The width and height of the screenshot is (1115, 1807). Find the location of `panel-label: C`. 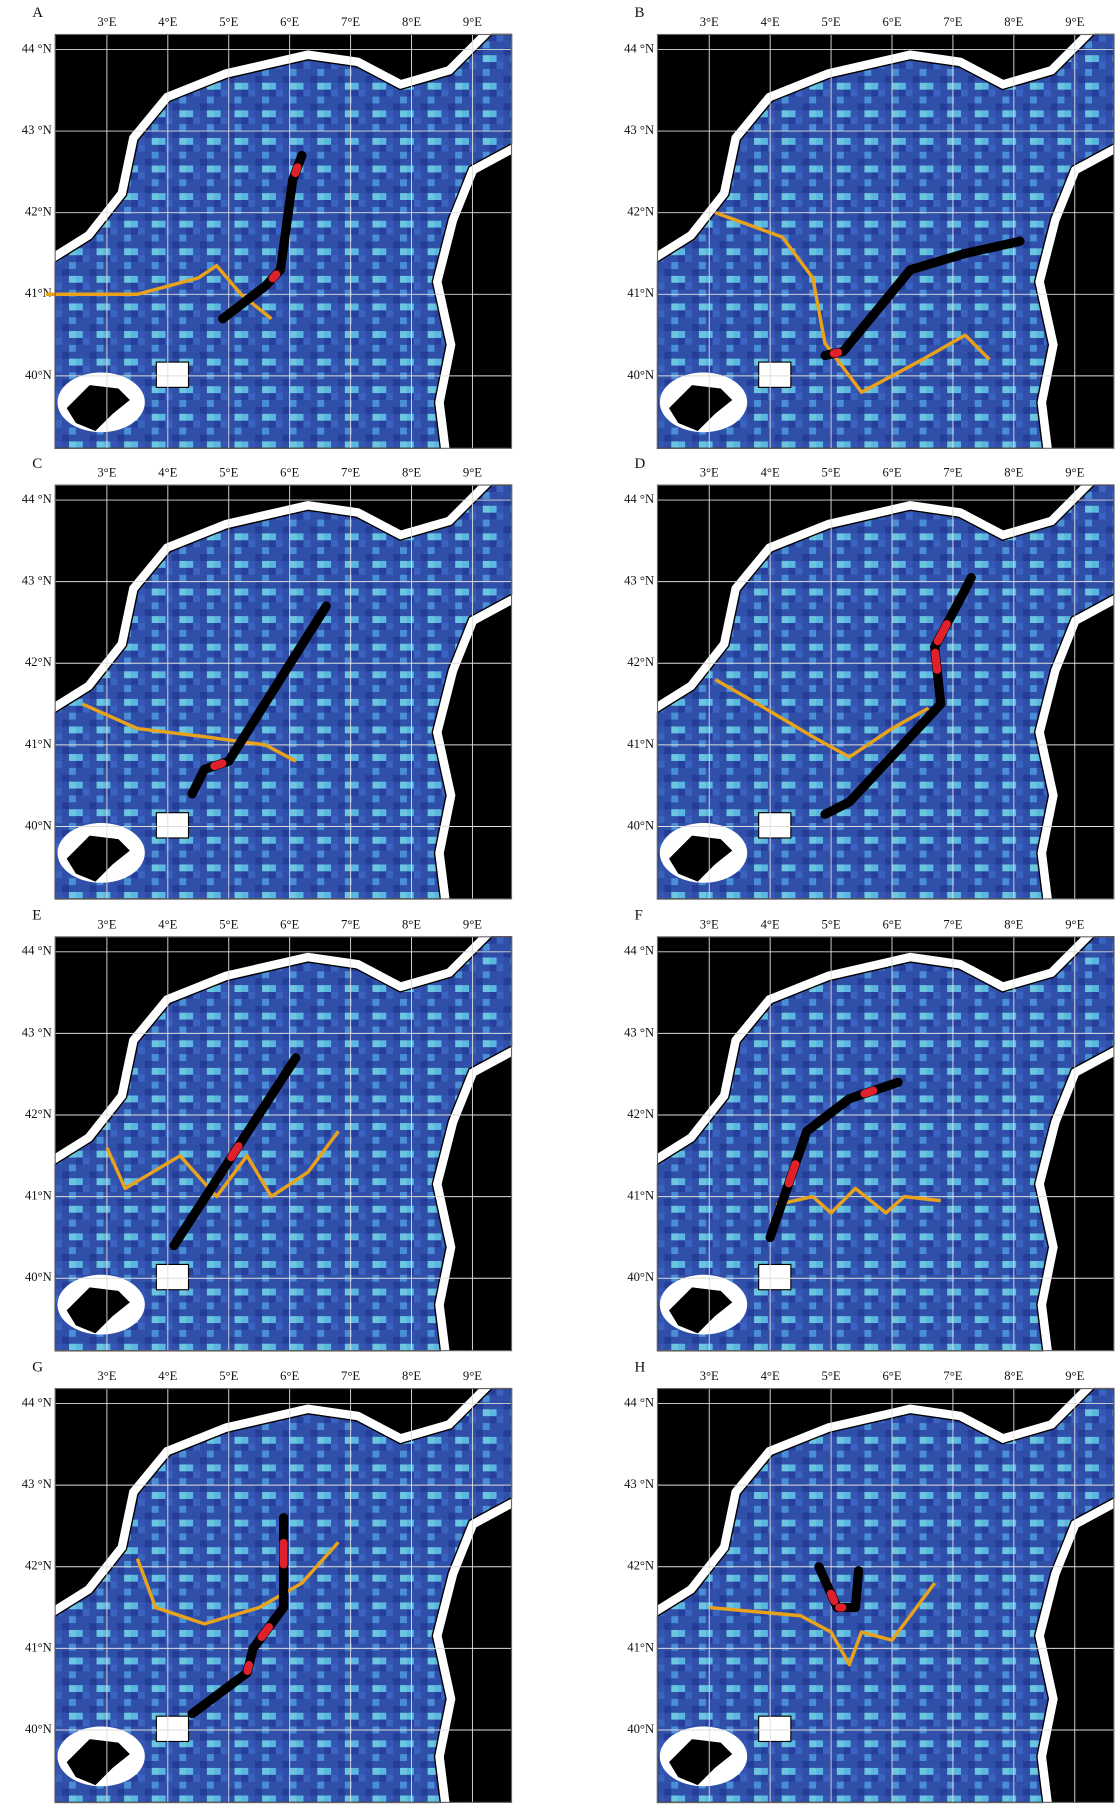

panel-label: C is located at coordinates (37, 464).